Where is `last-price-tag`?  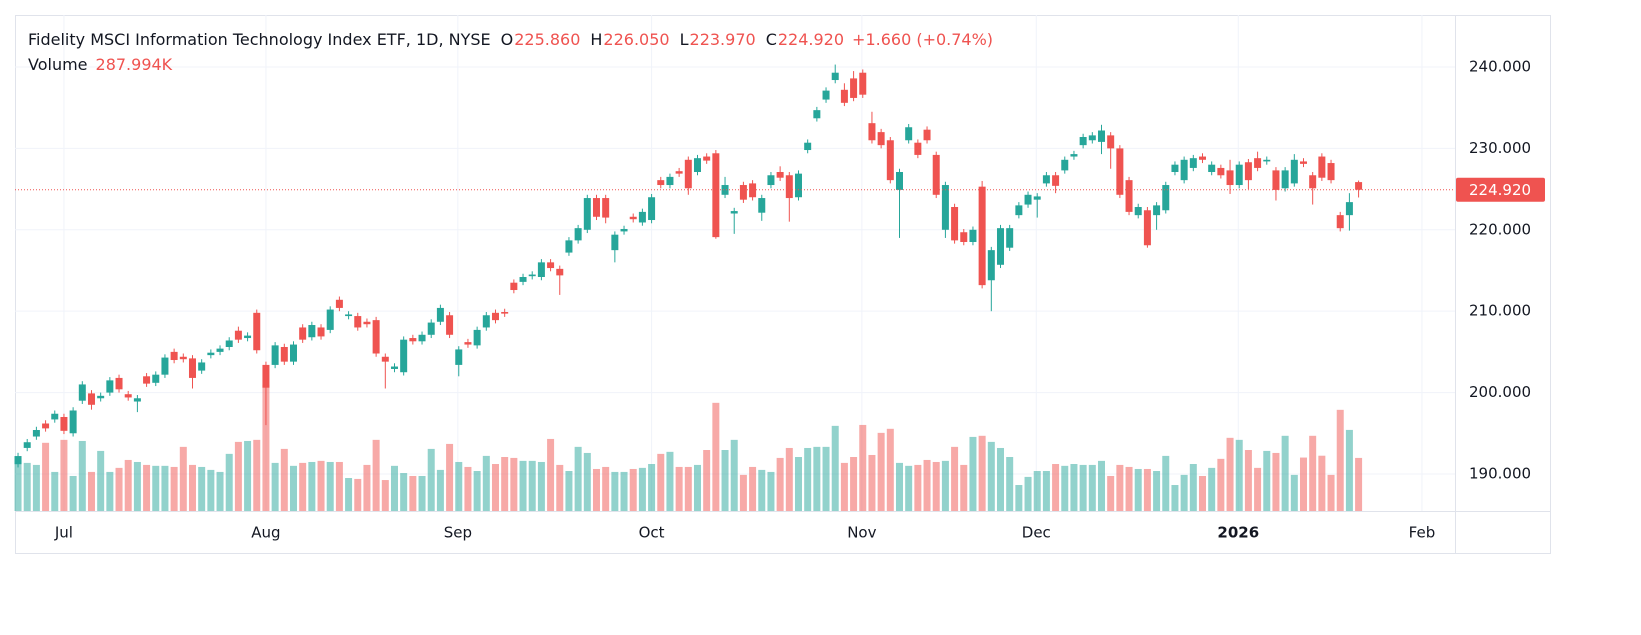
last-price-tag is located at coordinates (1500, 189).